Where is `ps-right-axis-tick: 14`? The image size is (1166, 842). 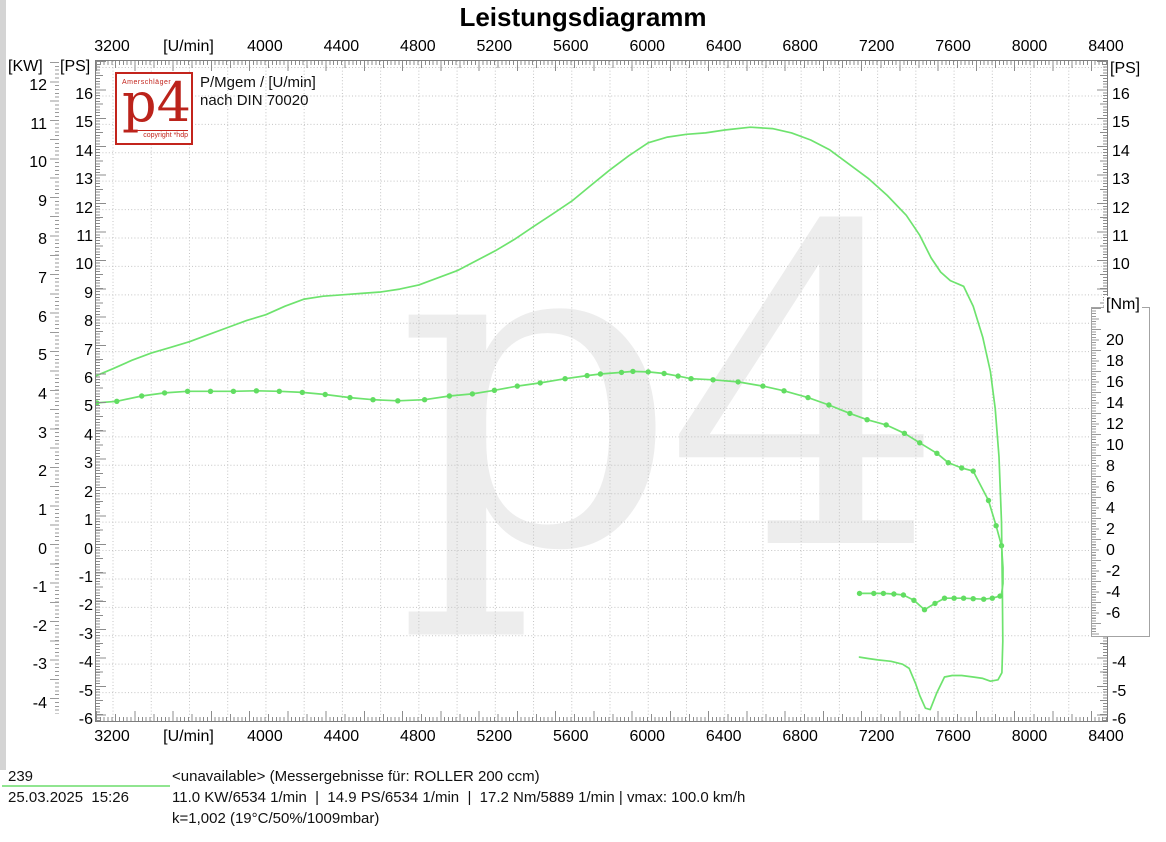
ps-right-axis-tick: 14 is located at coordinates (1121, 151).